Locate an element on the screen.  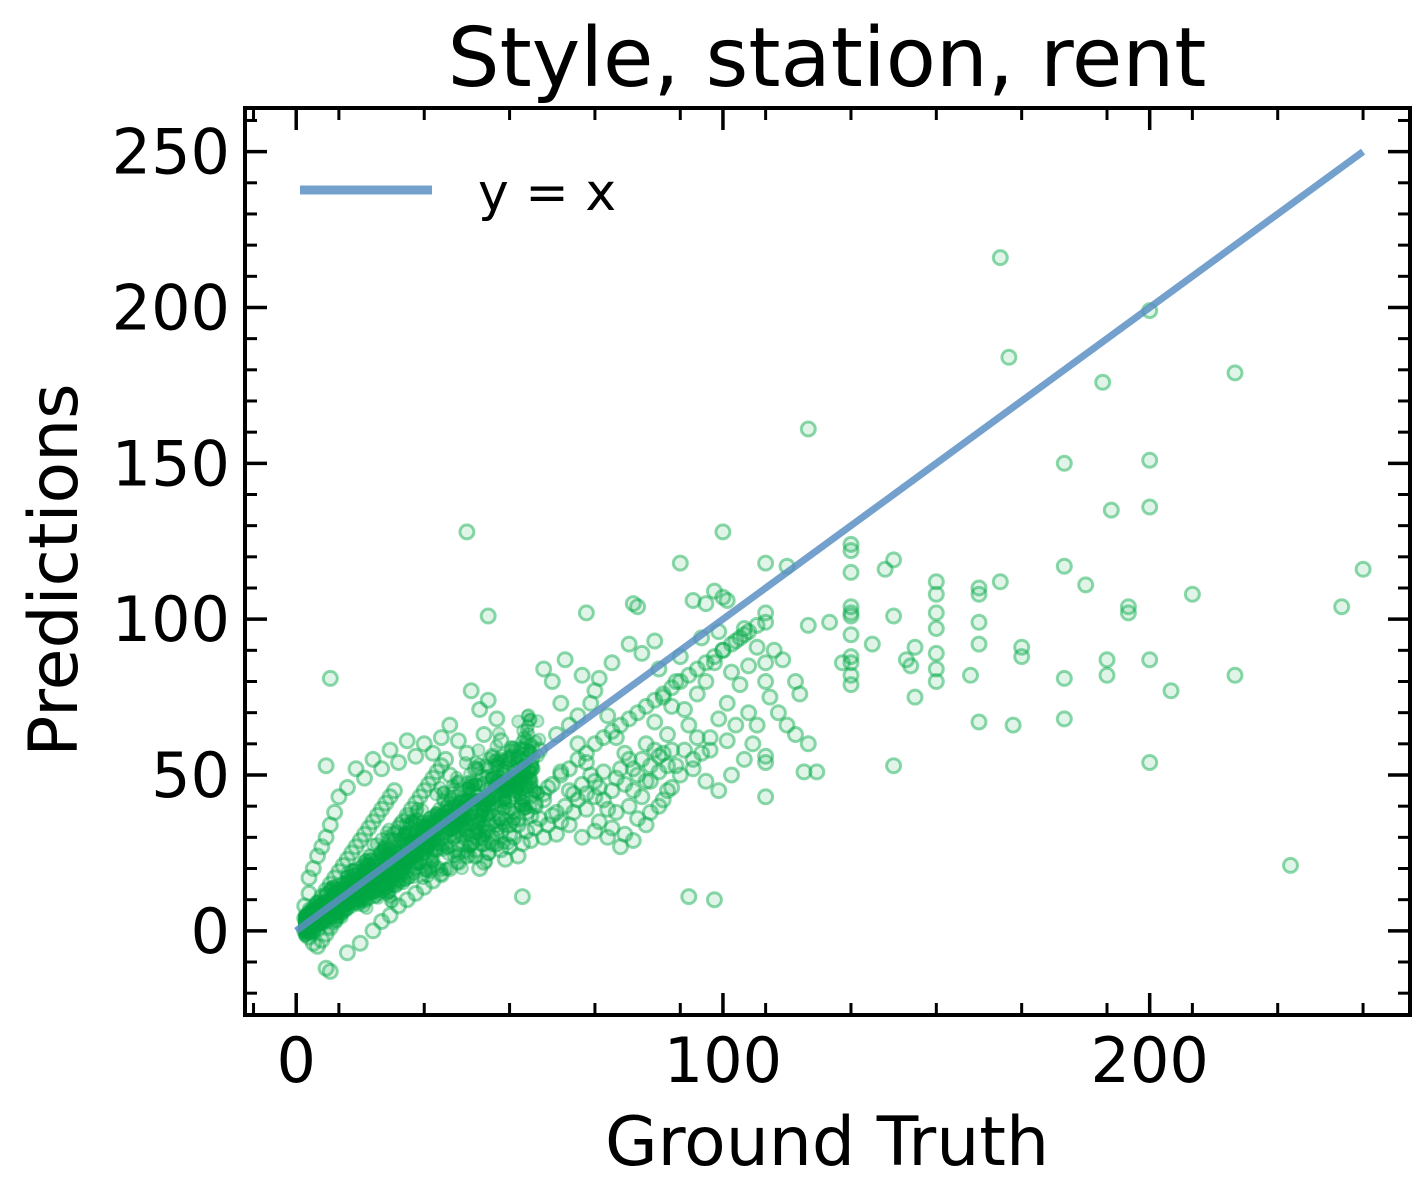
chart-title: Style, station, rent is located at coordinates (827, 58).